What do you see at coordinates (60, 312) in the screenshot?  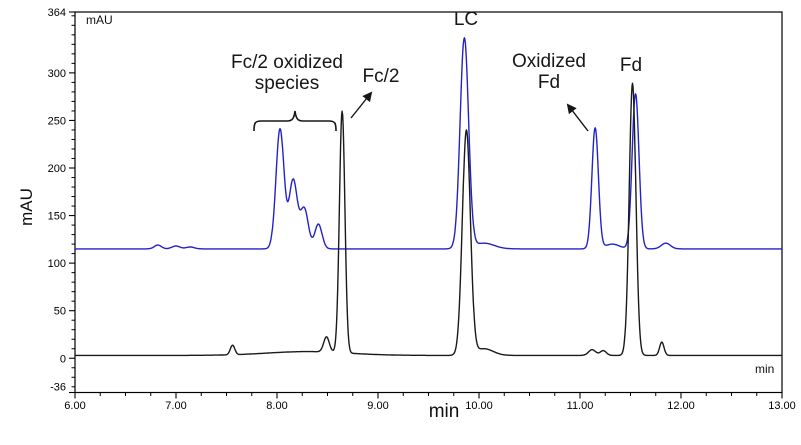 I see `y-axis-tick-label: 50` at bounding box center [60, 312].